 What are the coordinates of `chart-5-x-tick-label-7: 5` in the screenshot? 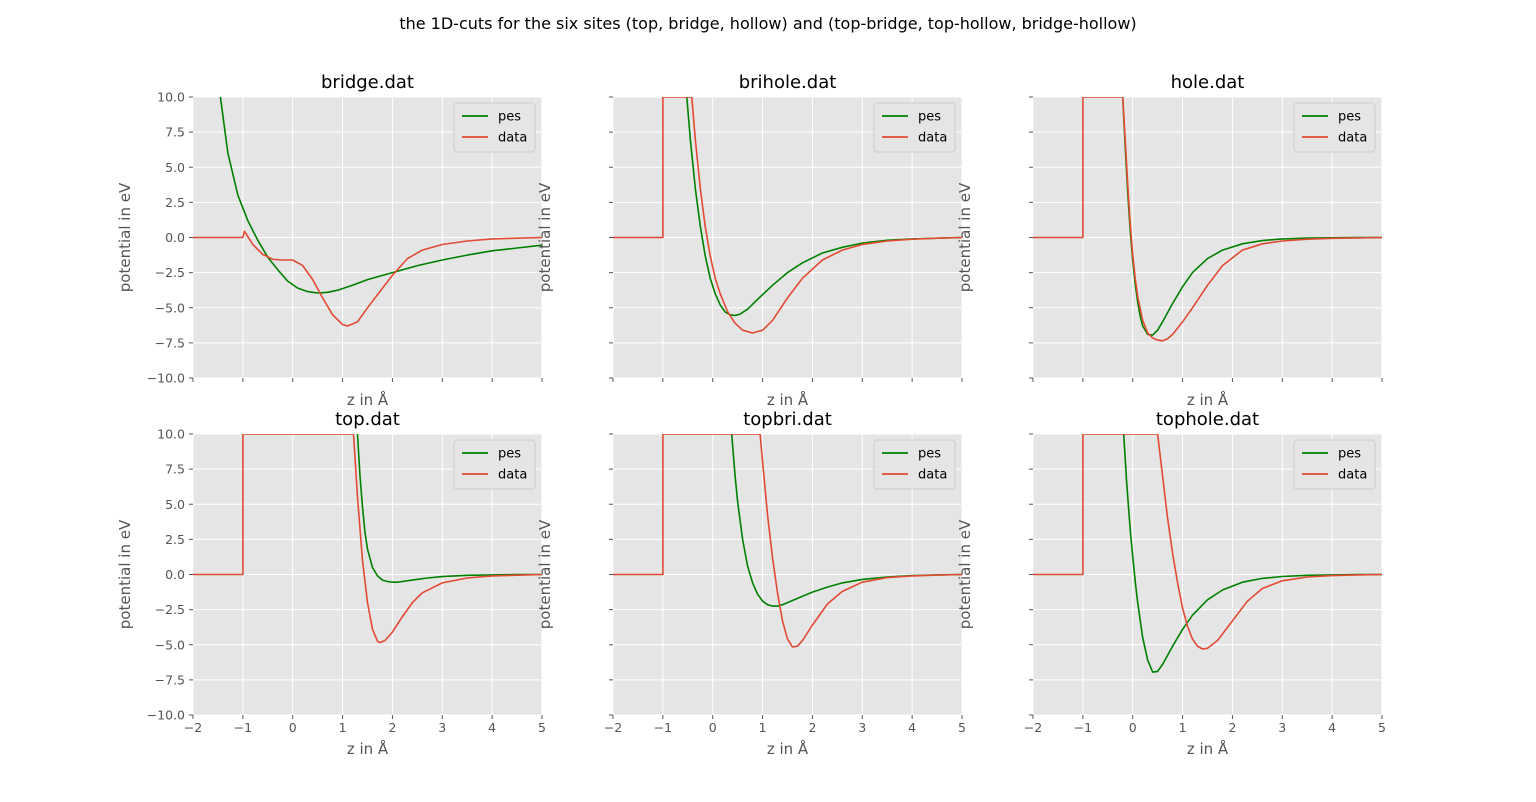 It's located at (1382, 727).